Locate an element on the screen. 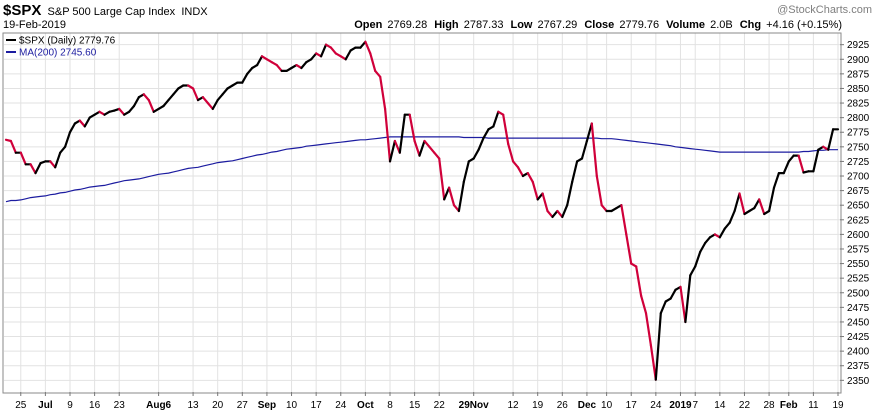  quote-value-volume: 2.0B is located at coordinates (720, 25).